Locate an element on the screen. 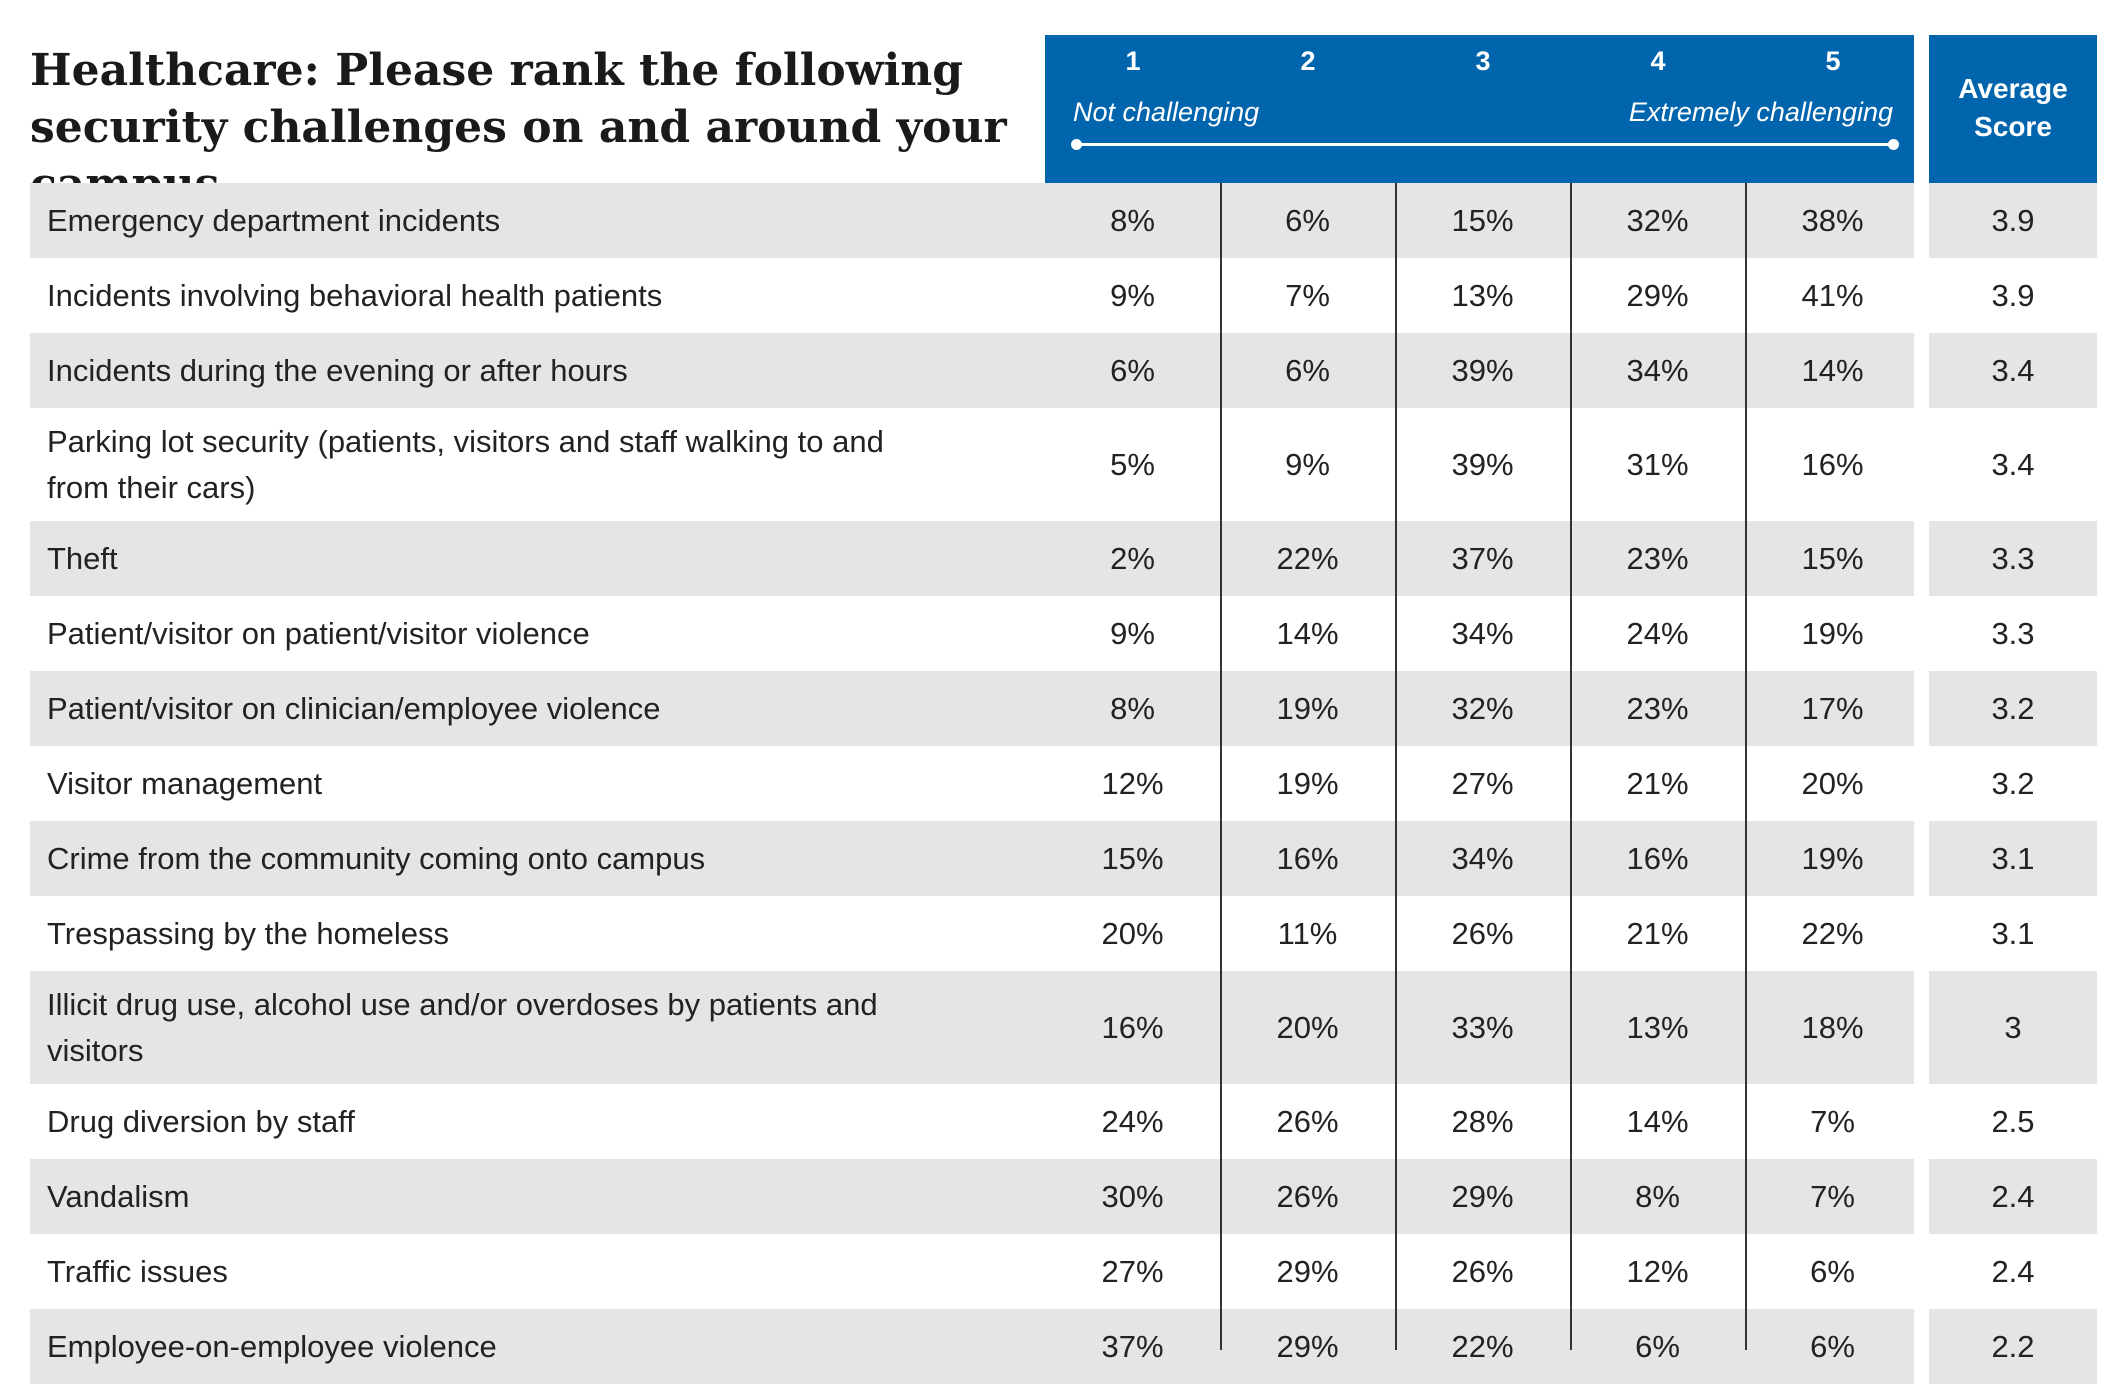 The height and width of the screenshot is (1389, 2125). value-cell-4: 34% is located at coordinates (1657, 370).